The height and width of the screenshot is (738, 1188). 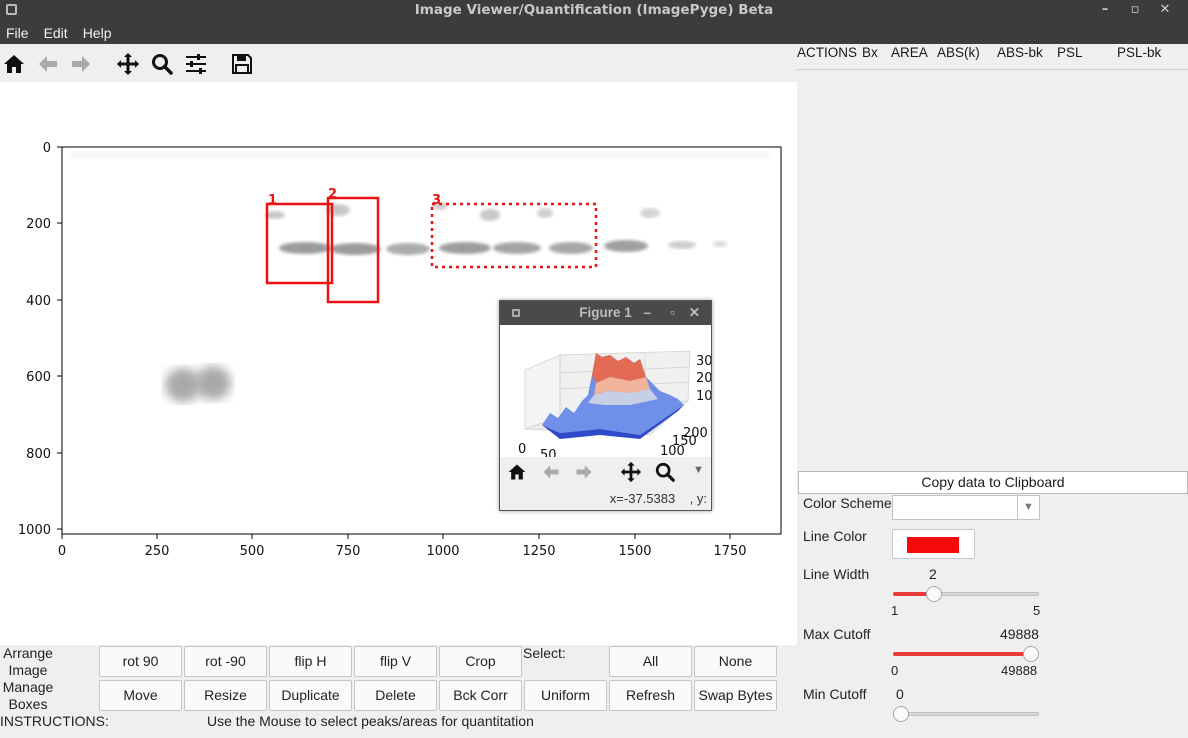 What do you see at coordinates (836, 574) in the screenshot?
I see `line-width-label: Line Width` at bounding box center [836, 574].